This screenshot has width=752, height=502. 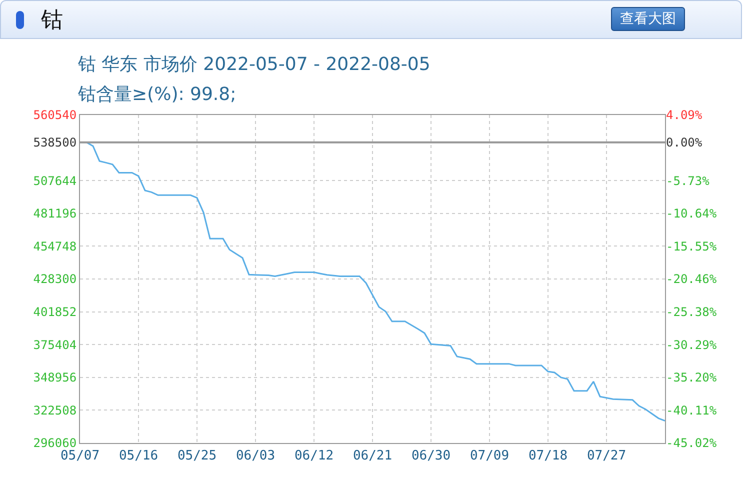 I want to click on x-tick-label: 05/16, so click(x=138, y=456).